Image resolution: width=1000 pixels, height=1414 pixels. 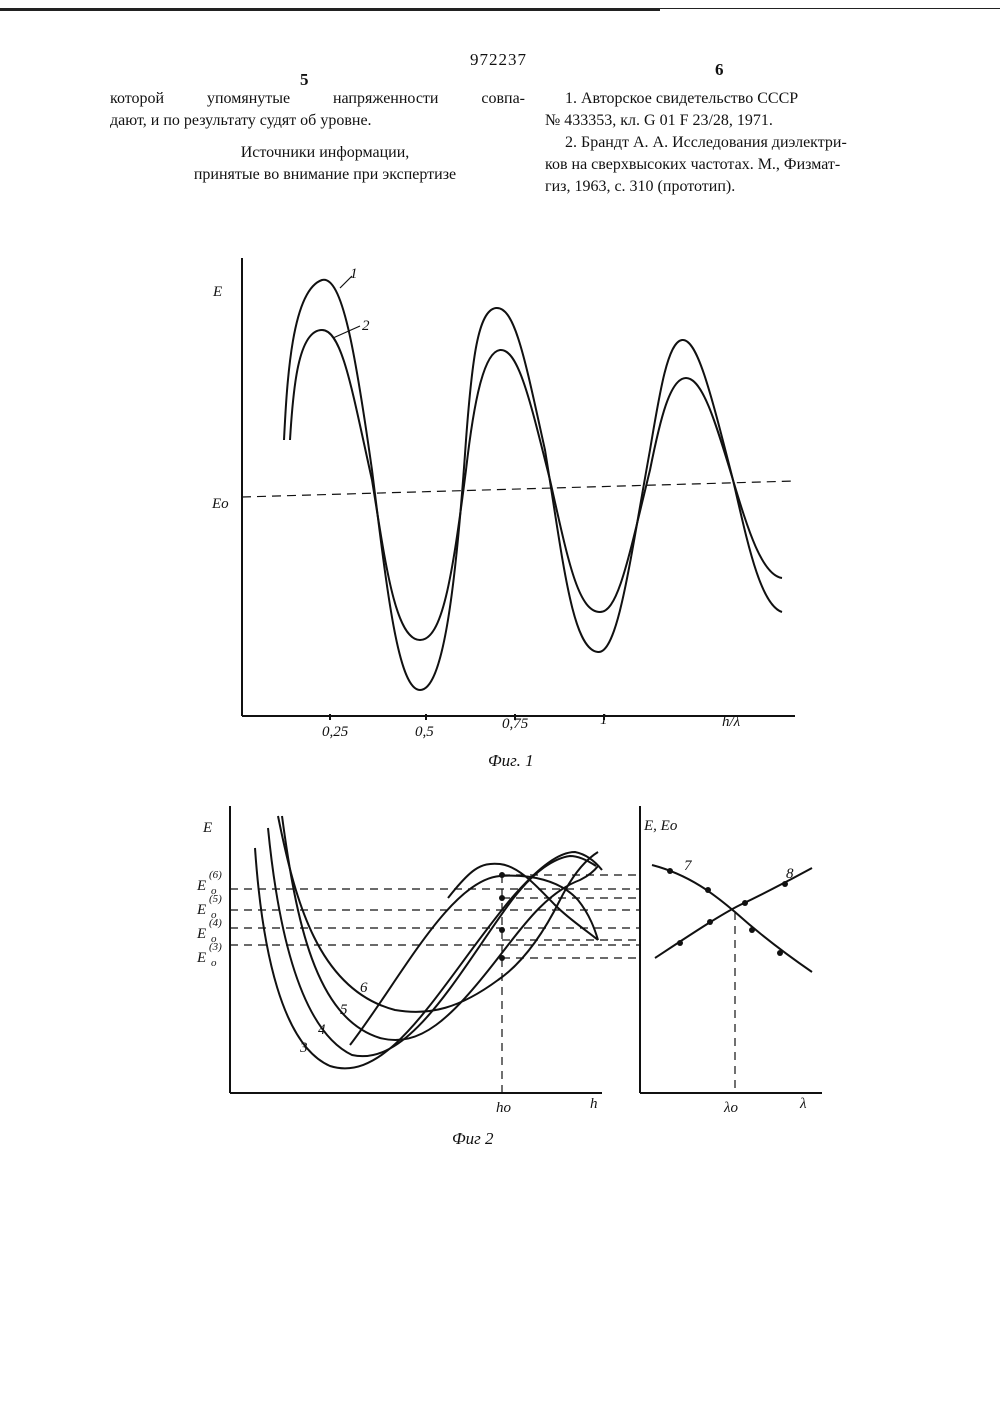 I want to click on svg-text: (4), so click(x=215, y=923).